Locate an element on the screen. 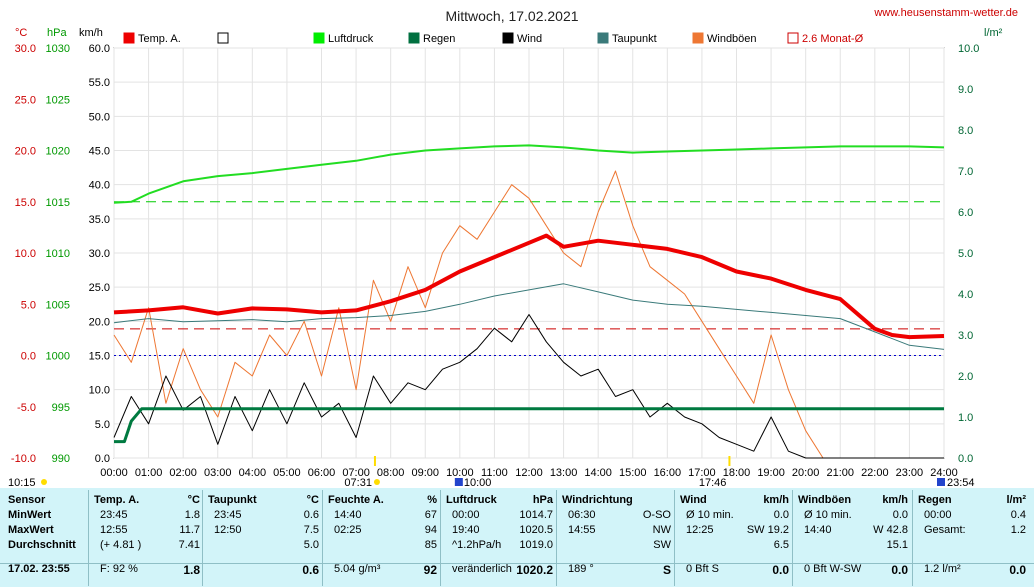 The height and width of the screenshot is (587, 1034). rain-tick: 6.0 is located at coordinates (965, 213).